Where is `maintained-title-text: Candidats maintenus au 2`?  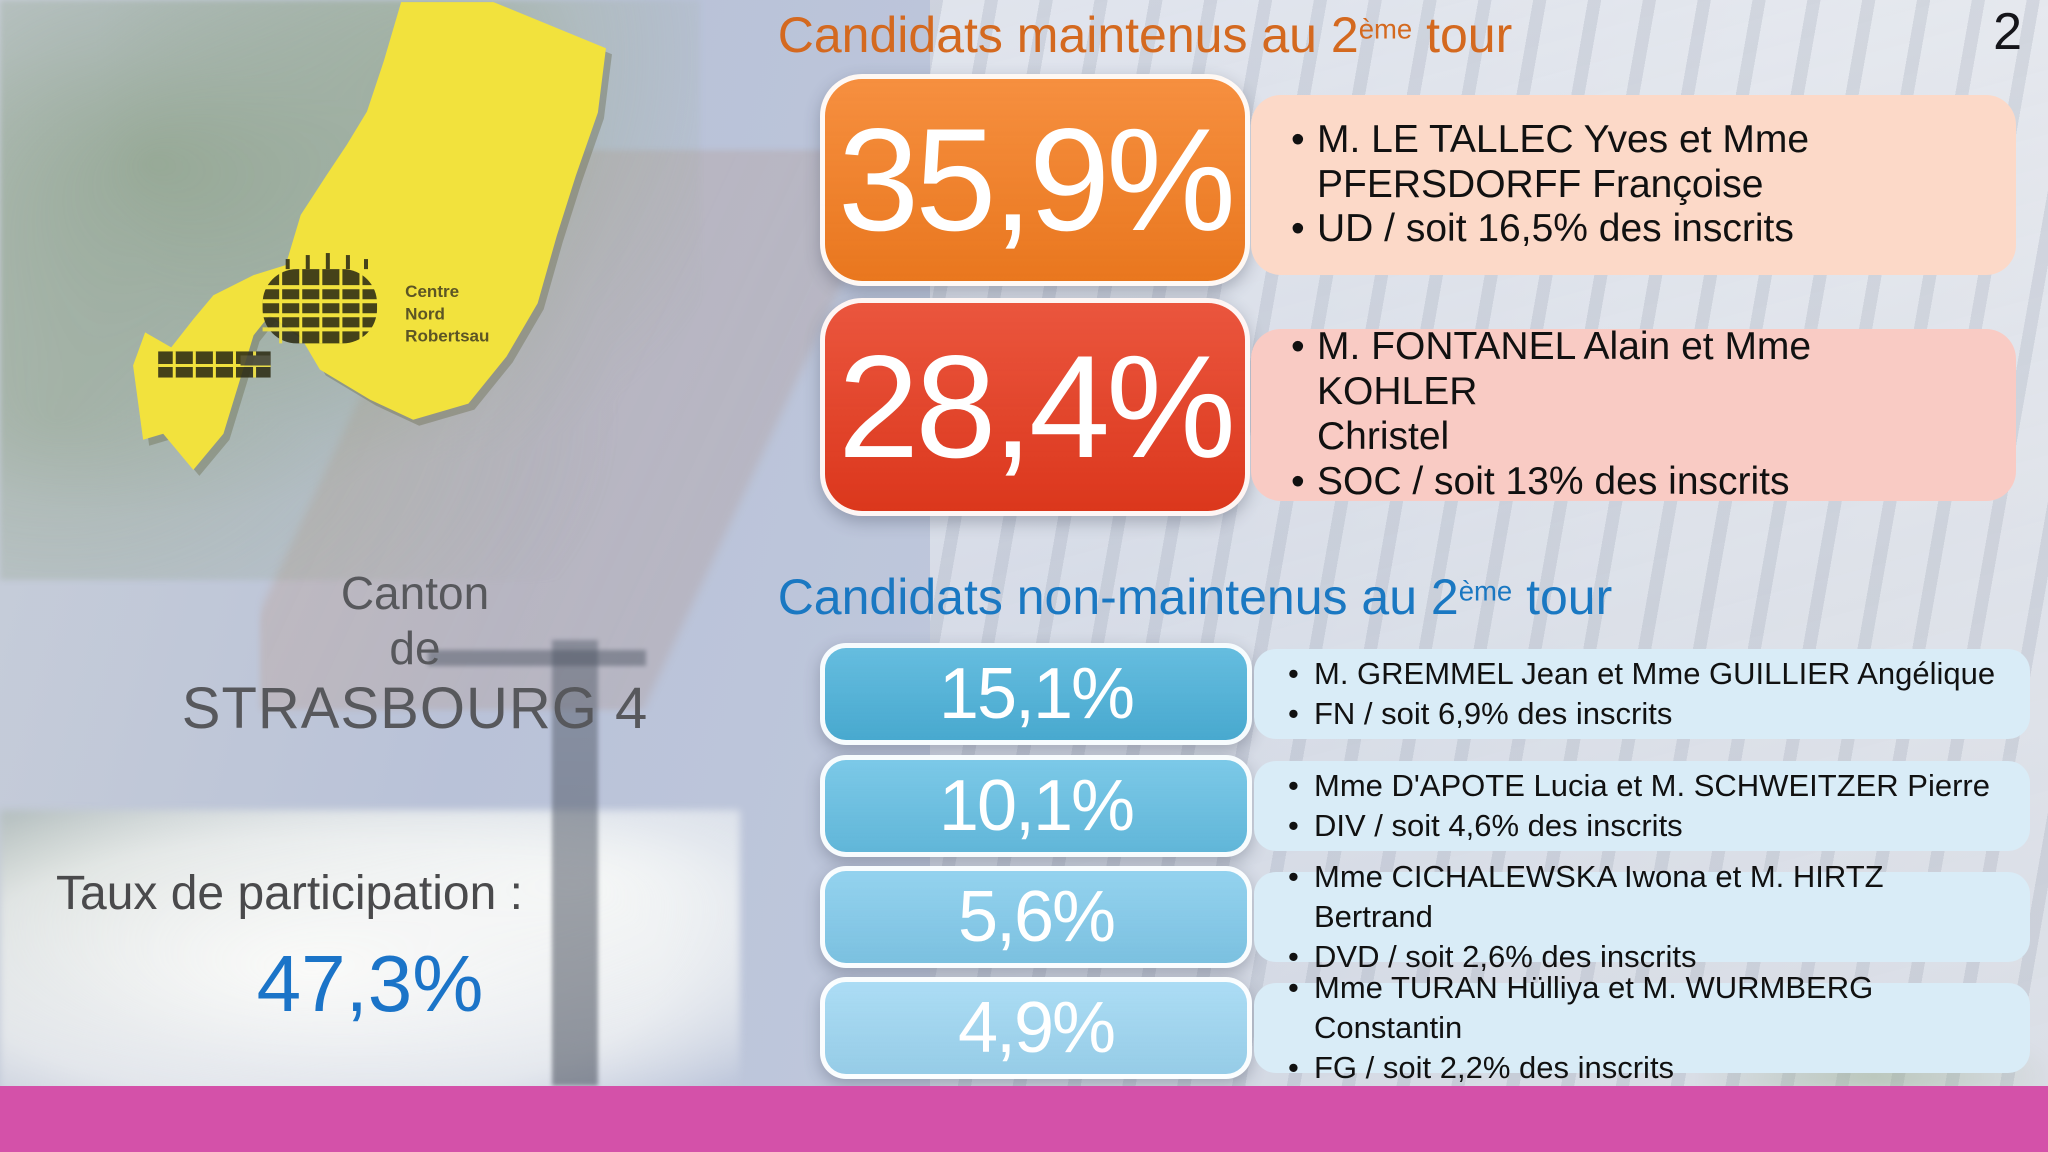 maintained-title-text: Candidats maintenus au 2 is located at coordinates (1068, 35).